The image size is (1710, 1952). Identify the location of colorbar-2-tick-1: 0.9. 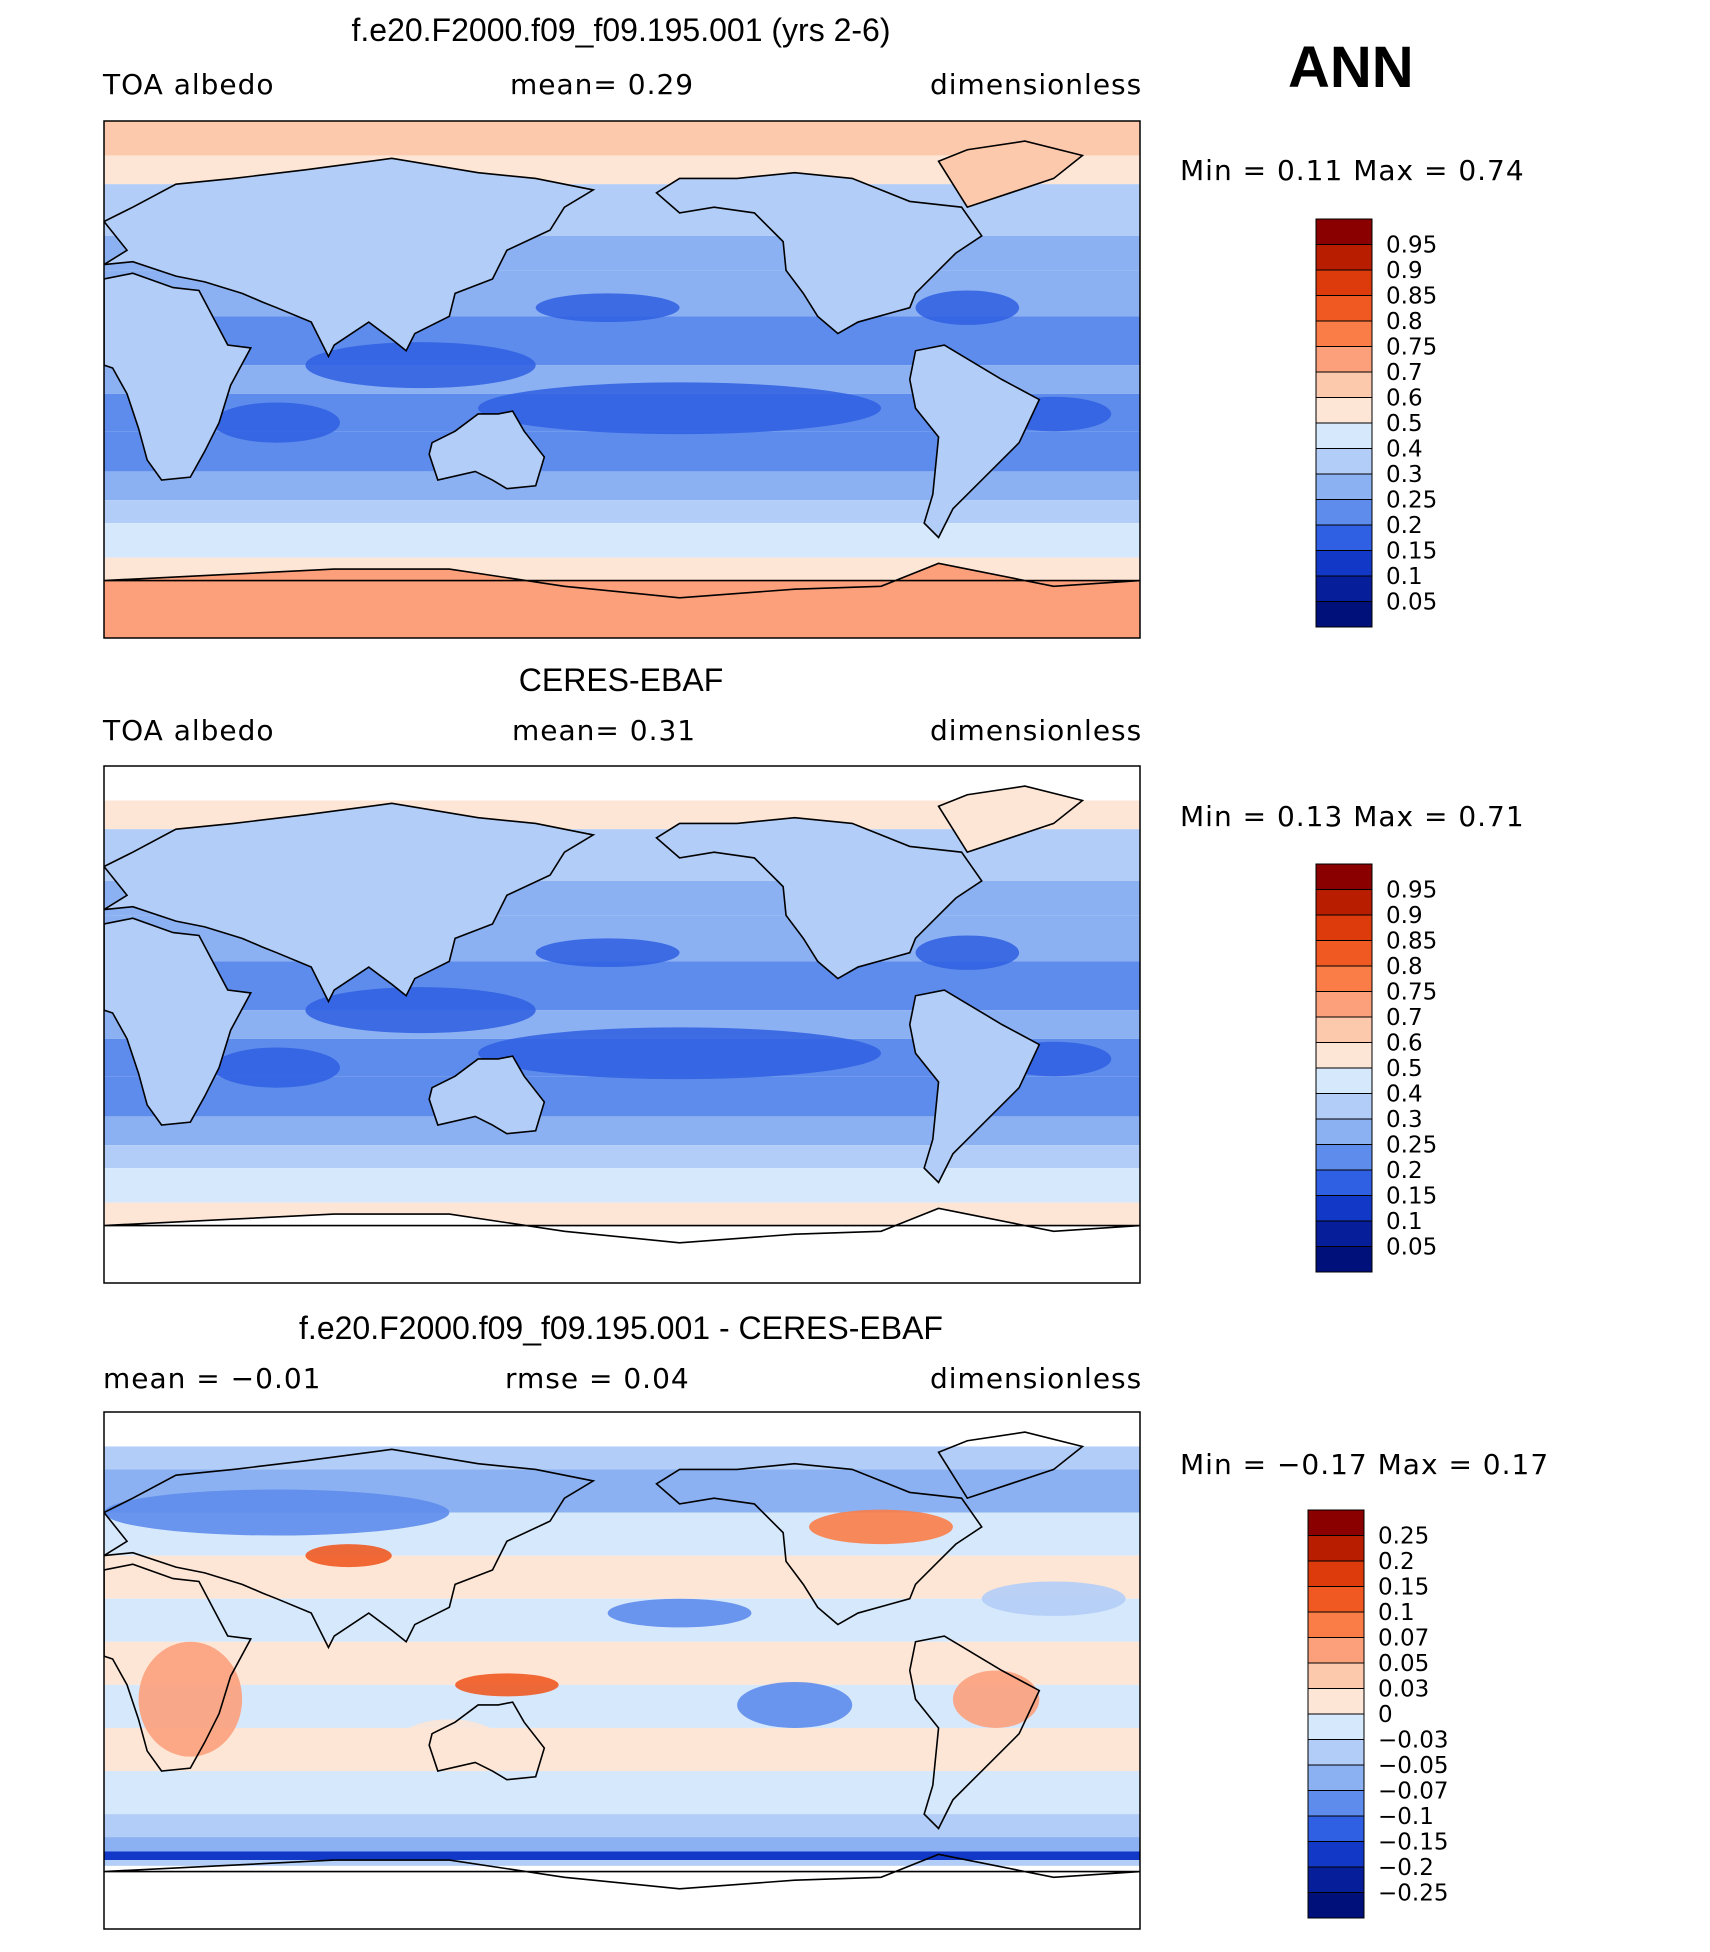
(1404, 916).